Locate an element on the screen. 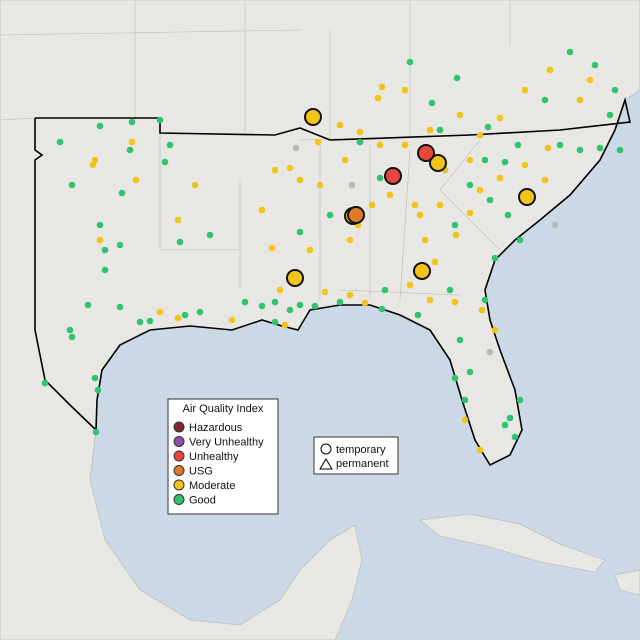 This screenshot has width=640, height=640. legend-box is located at coordinates (223, 456).